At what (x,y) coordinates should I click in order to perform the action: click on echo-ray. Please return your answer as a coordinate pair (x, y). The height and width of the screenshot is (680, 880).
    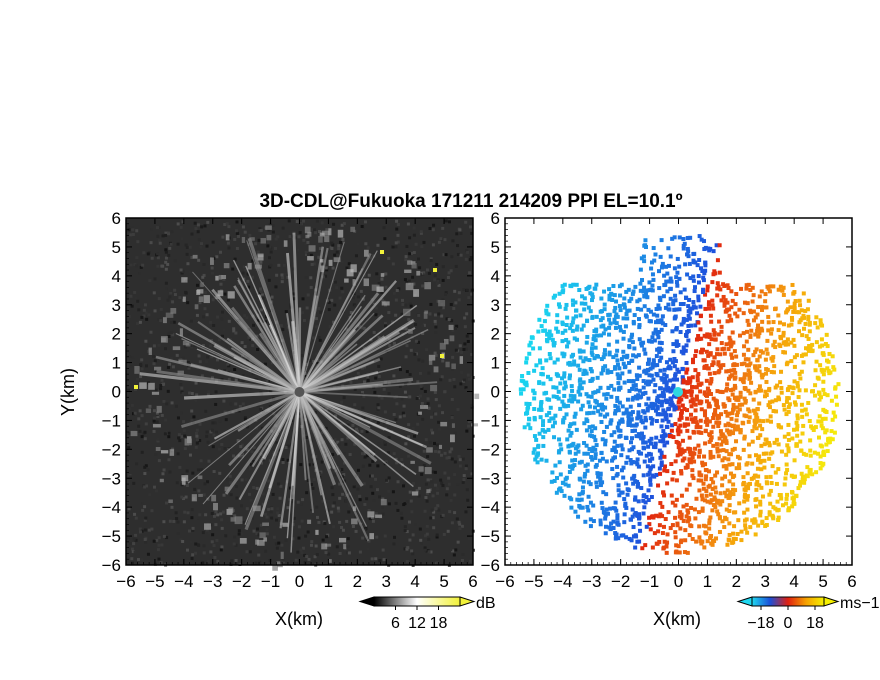
    Looking at the image, I should click on (267, 339).